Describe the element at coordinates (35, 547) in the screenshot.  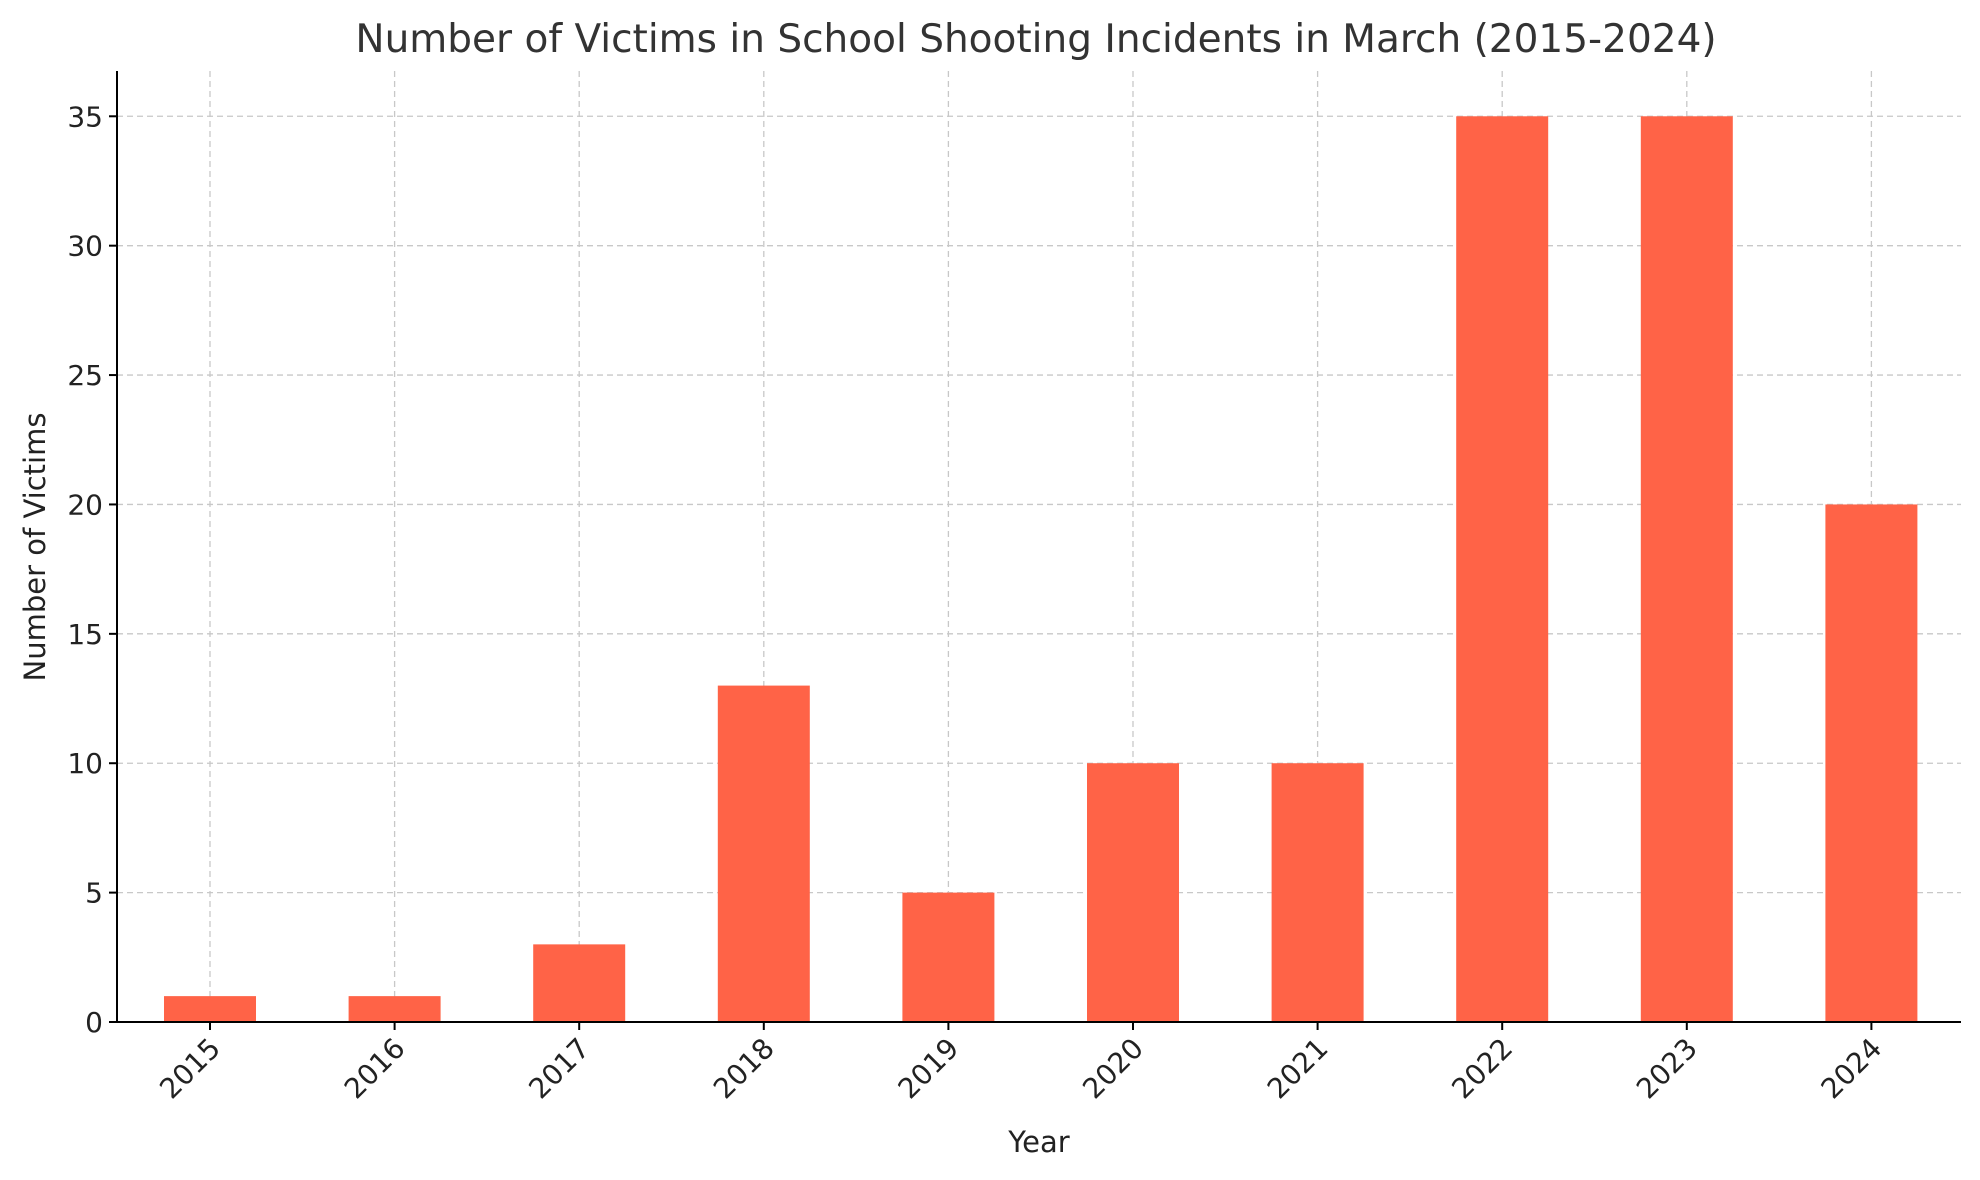
I see `y-axis-label: Number of Victims` at that location.